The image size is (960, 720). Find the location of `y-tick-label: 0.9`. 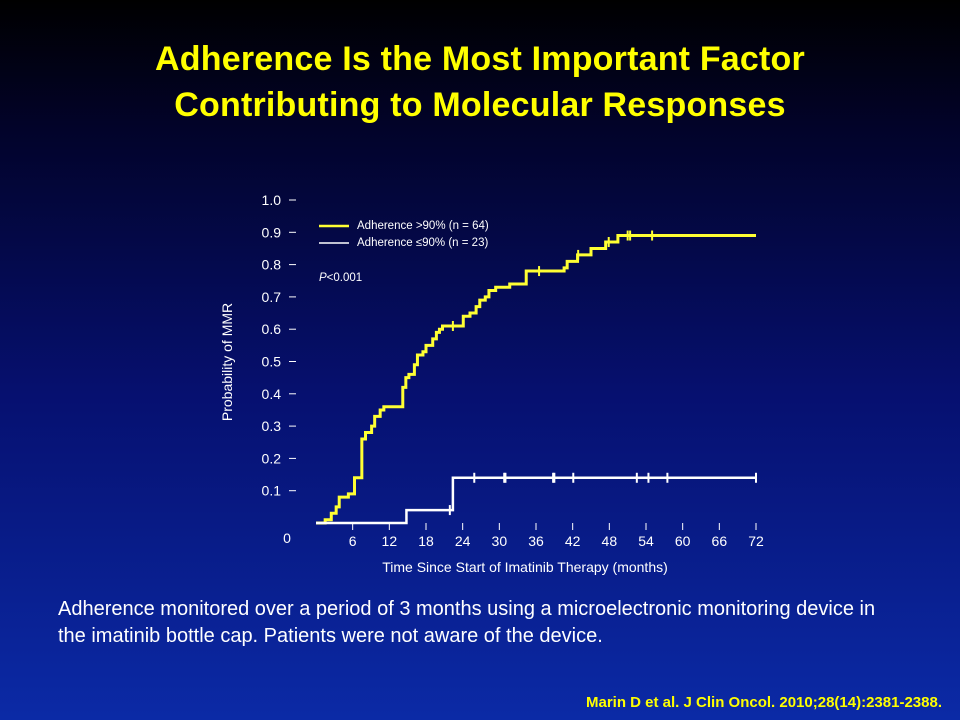

y-tick-label: 0.9 is located at coordinates (272, 232).